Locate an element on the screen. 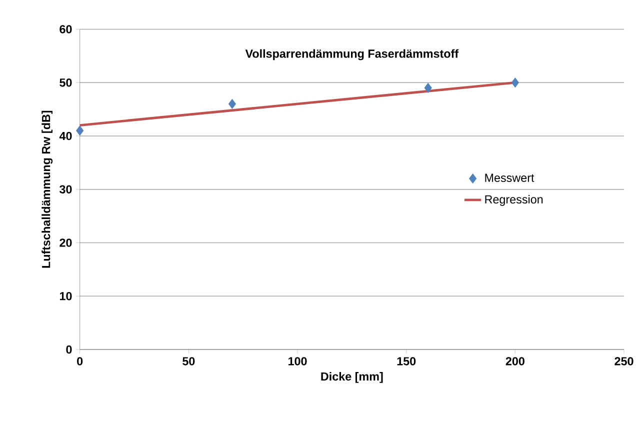 Image resolution: width=637 pixels, height=422 pixels. y-tick-label: 40 is located at coordinates (65, 136).